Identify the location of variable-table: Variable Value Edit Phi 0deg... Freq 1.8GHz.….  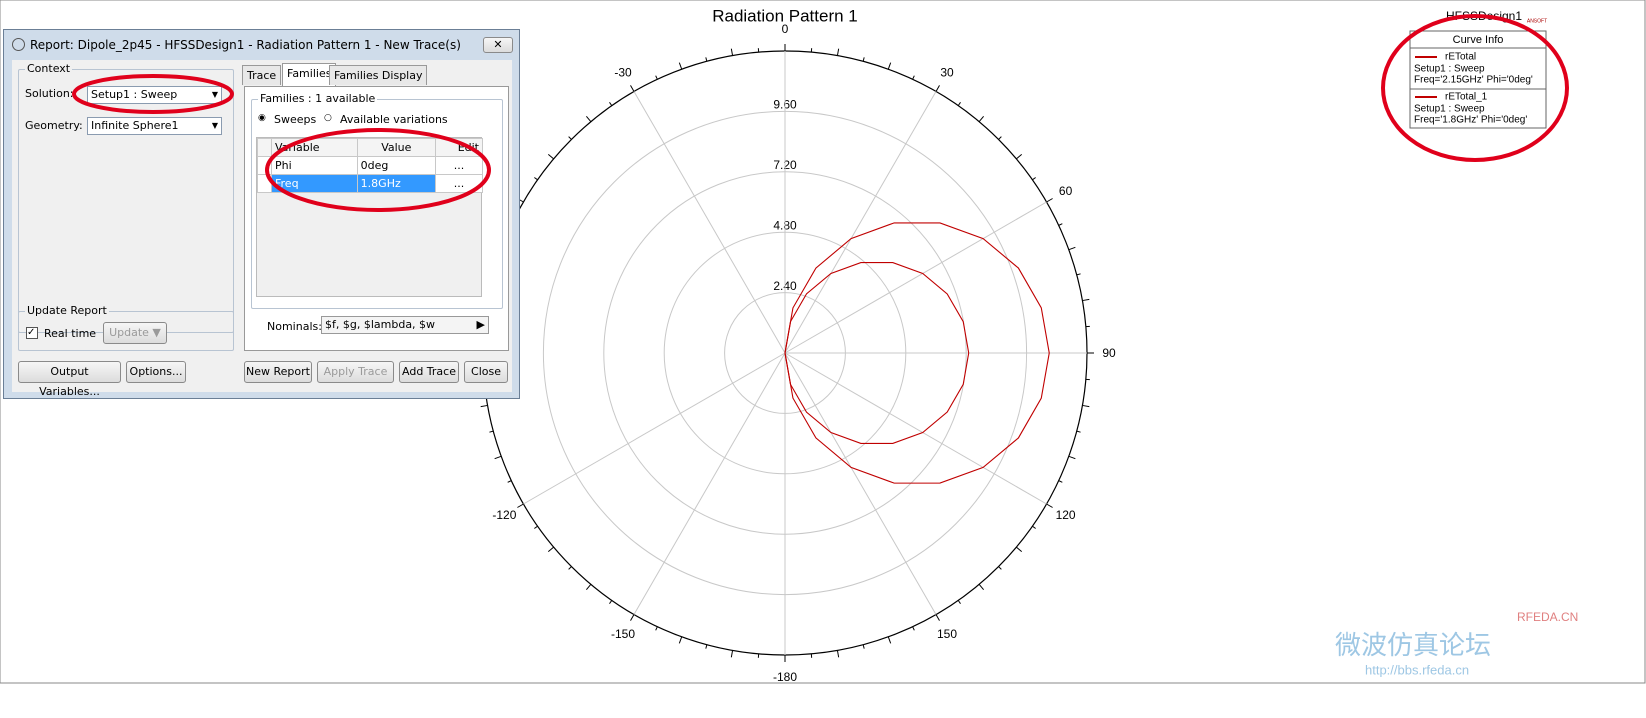
(370, 165).